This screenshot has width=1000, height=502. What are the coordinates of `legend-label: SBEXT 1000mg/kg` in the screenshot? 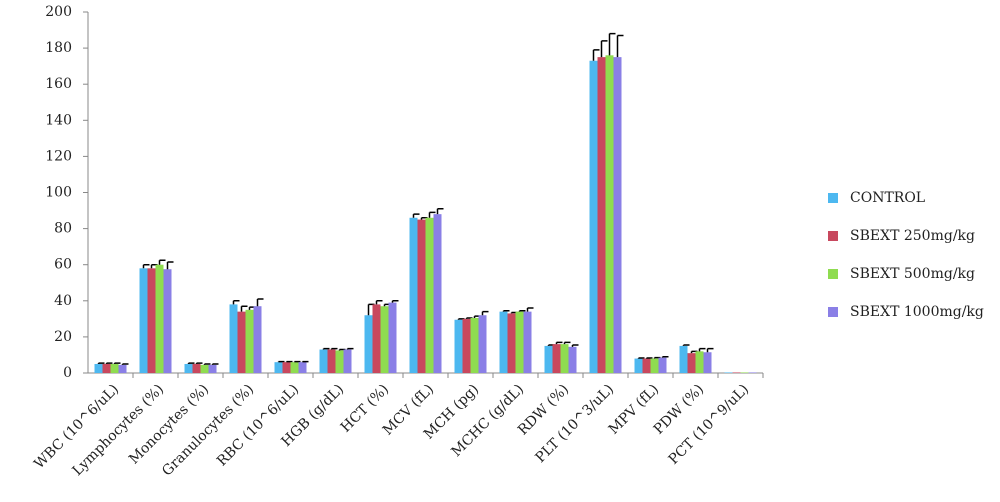 It's located at (917, 312).